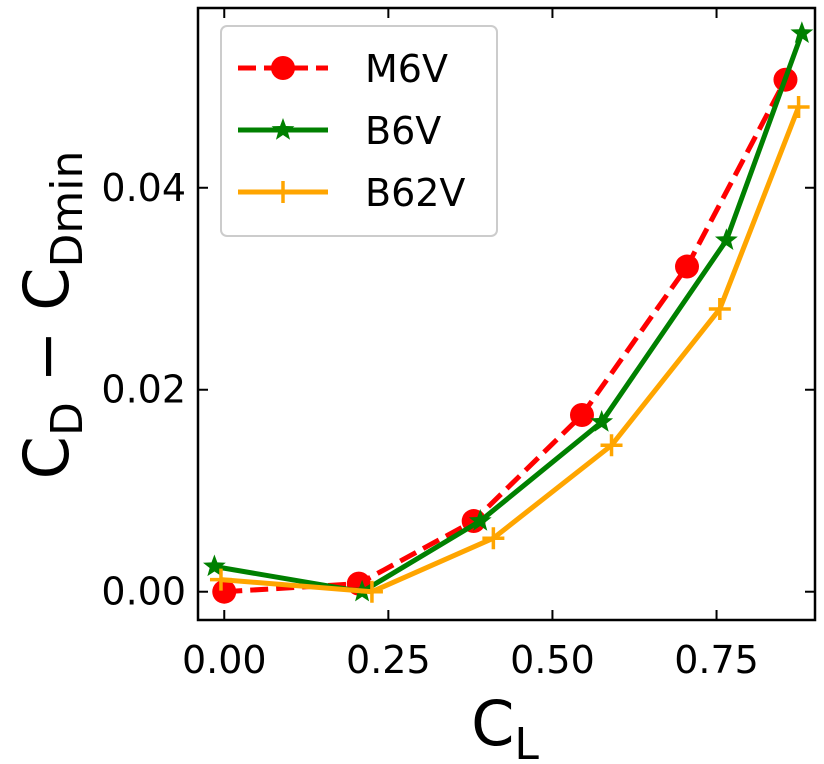 The height and width of the screenshot is (764, 824). Describe the element at coordinates (403, 131) in the screenshot. I see `legend-label: B6V` at that location.